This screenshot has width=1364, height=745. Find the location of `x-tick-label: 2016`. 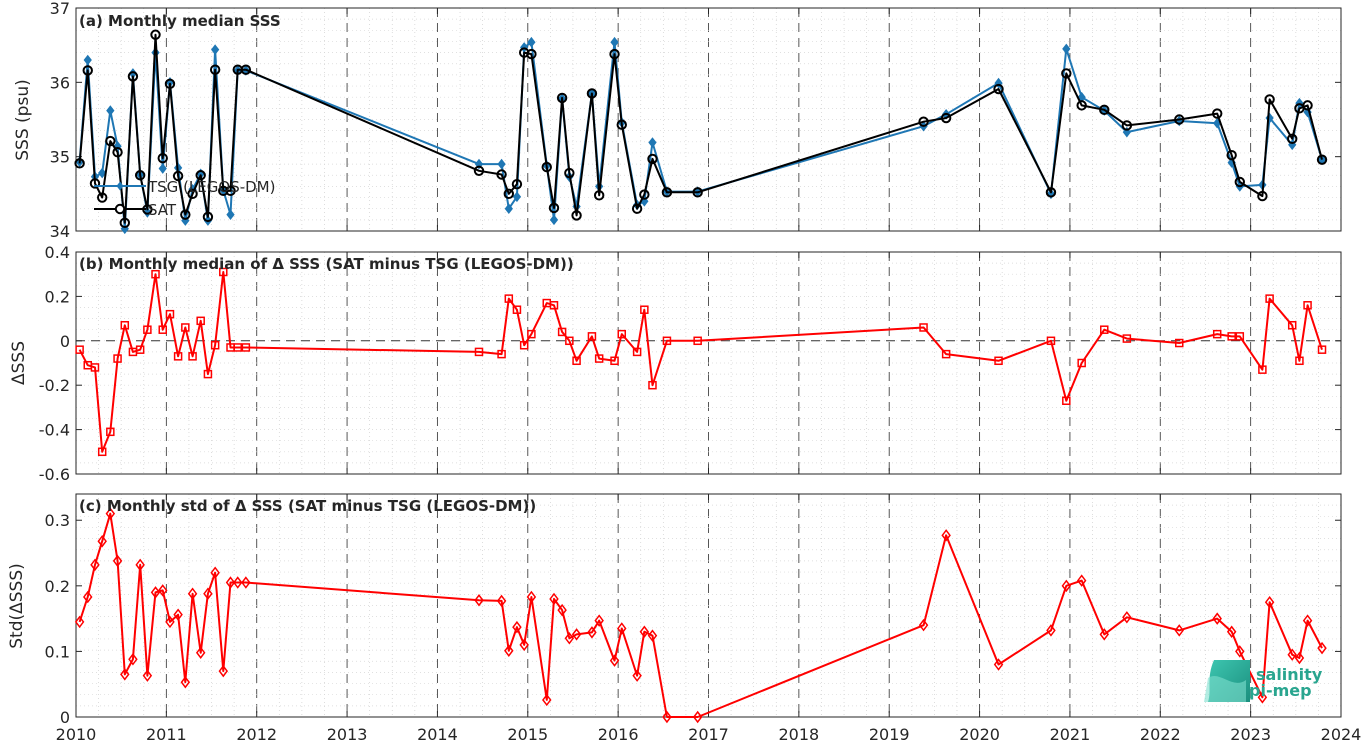

x-tick-label: 2016 is located at coordinates (618, 734).